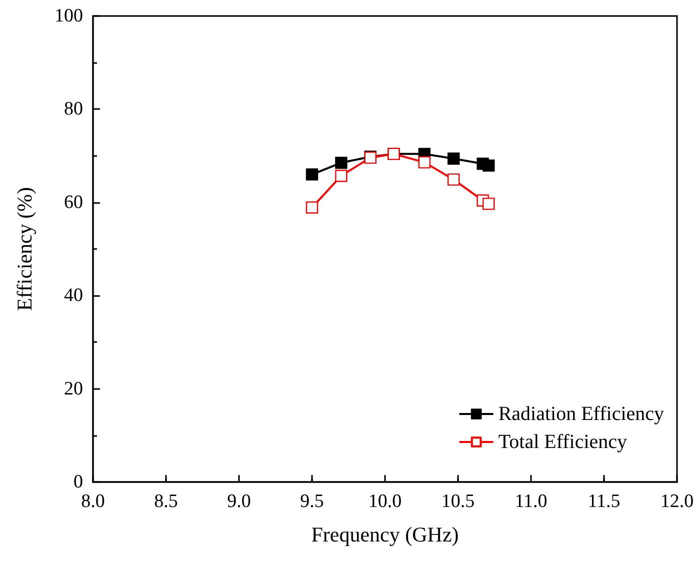 Image resolution: width=699 pixels, height=567 pixels. Describe the element at coordinates (68, 16) in the screenshot. I see `y-tick-label: 100` at that location.